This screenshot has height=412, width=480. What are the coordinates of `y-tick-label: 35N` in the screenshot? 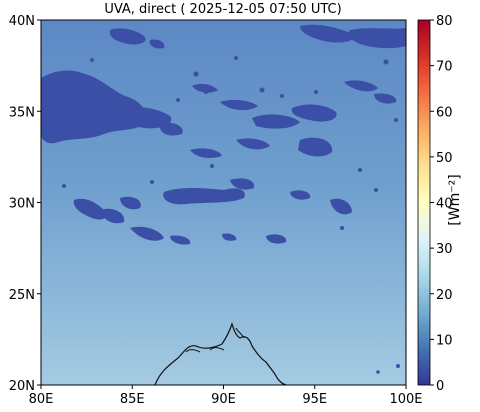 It's located at (22, 112).